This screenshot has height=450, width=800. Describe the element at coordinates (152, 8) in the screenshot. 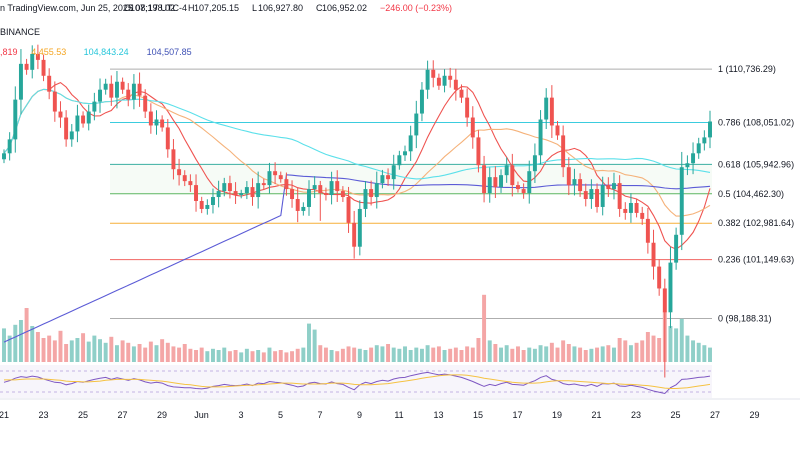

I see `ohlc-value: 107,198.02` at that location.